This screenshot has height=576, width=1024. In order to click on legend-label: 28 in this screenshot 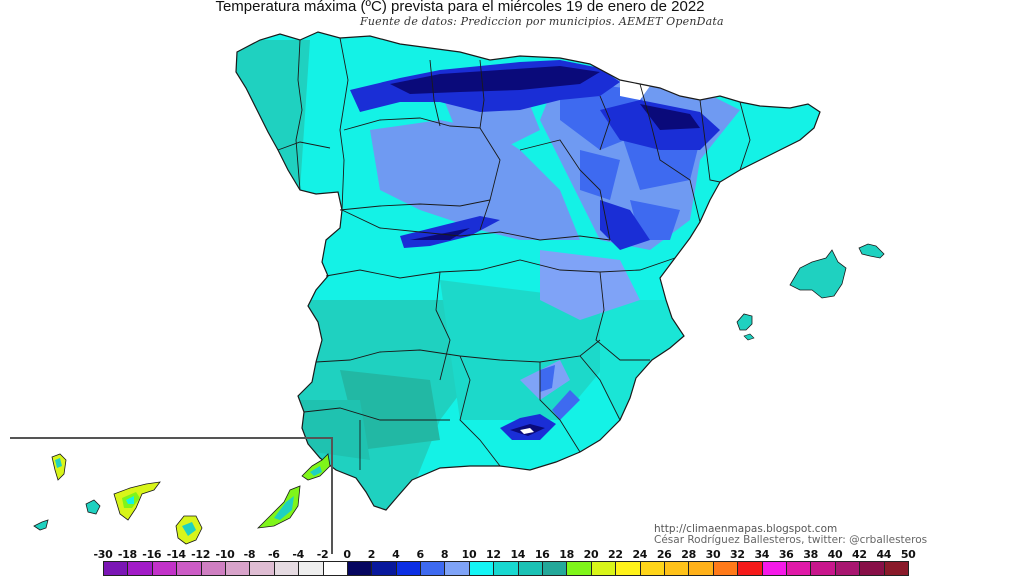, I will do `click(688, 554)`.